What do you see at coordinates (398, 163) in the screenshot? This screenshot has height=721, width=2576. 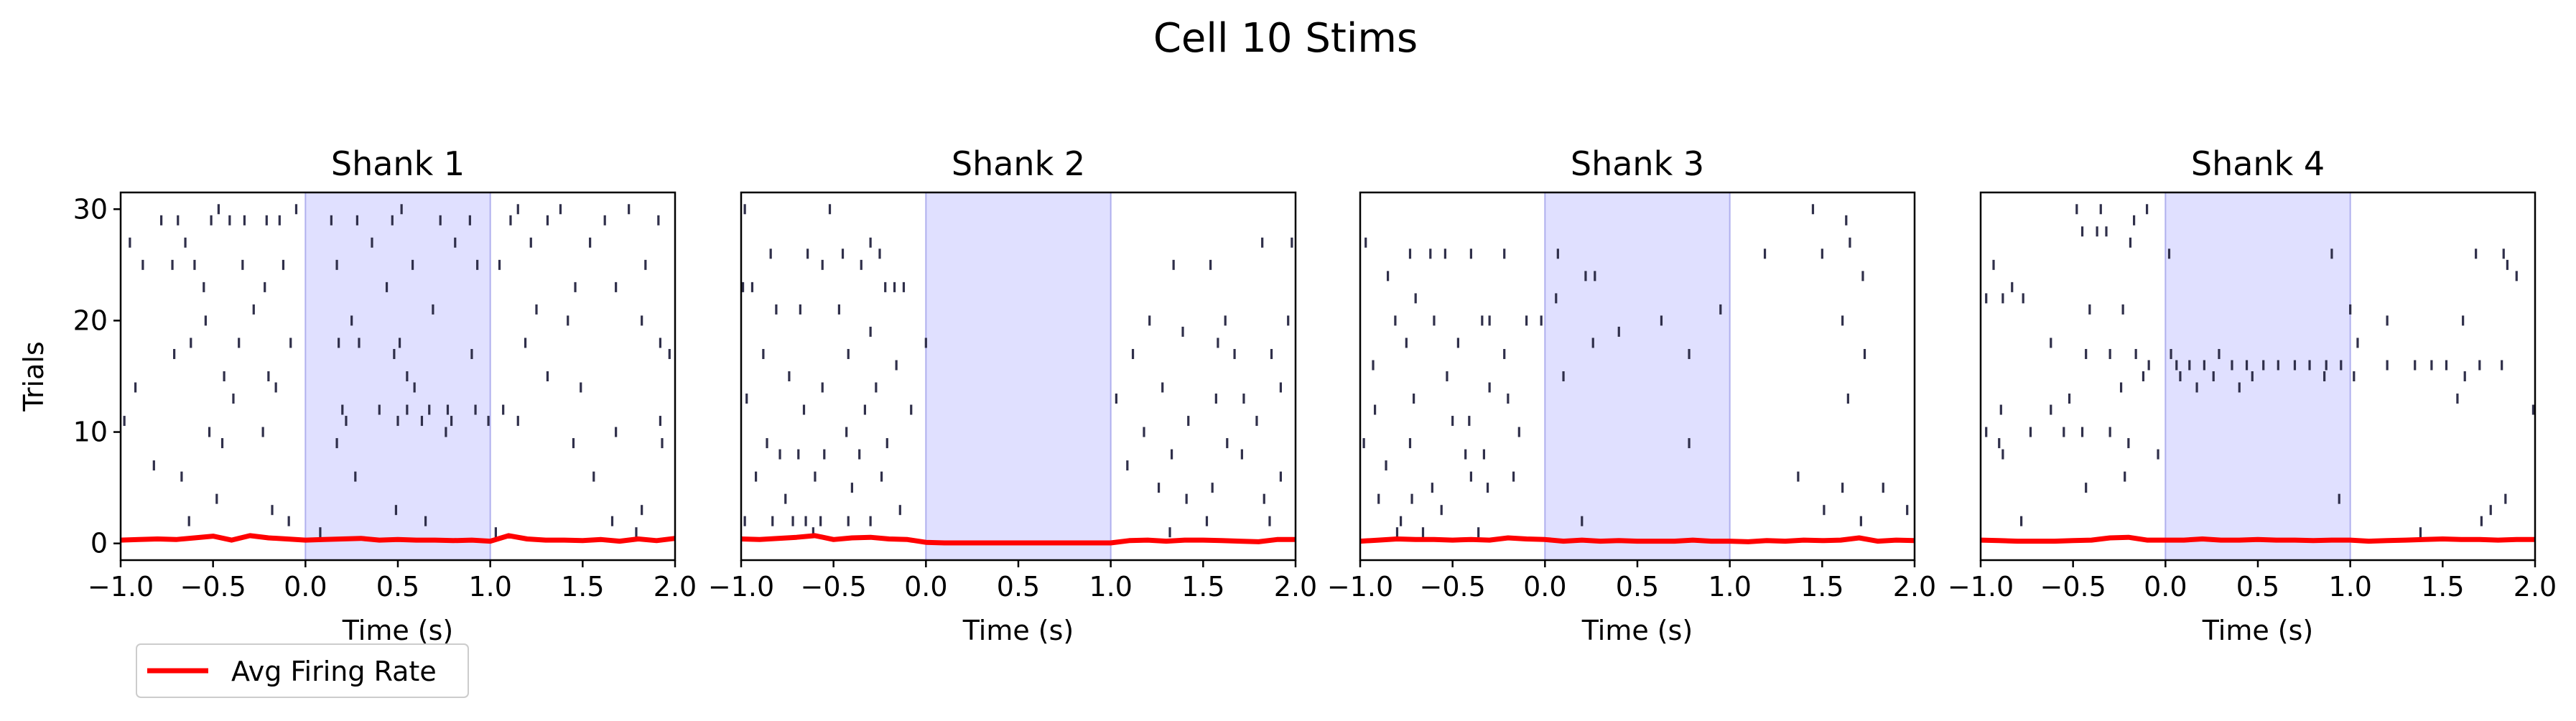 I see `panel-title: Shank 1` at bounding box center [398, 163].